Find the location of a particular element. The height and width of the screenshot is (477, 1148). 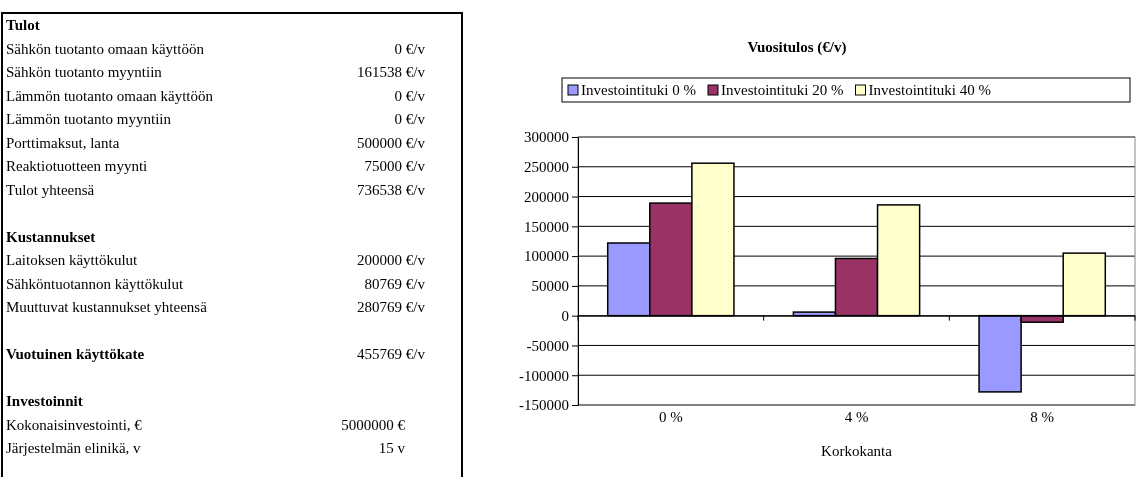

y-tick-label: 250000 is located at coordinates (546, 167).